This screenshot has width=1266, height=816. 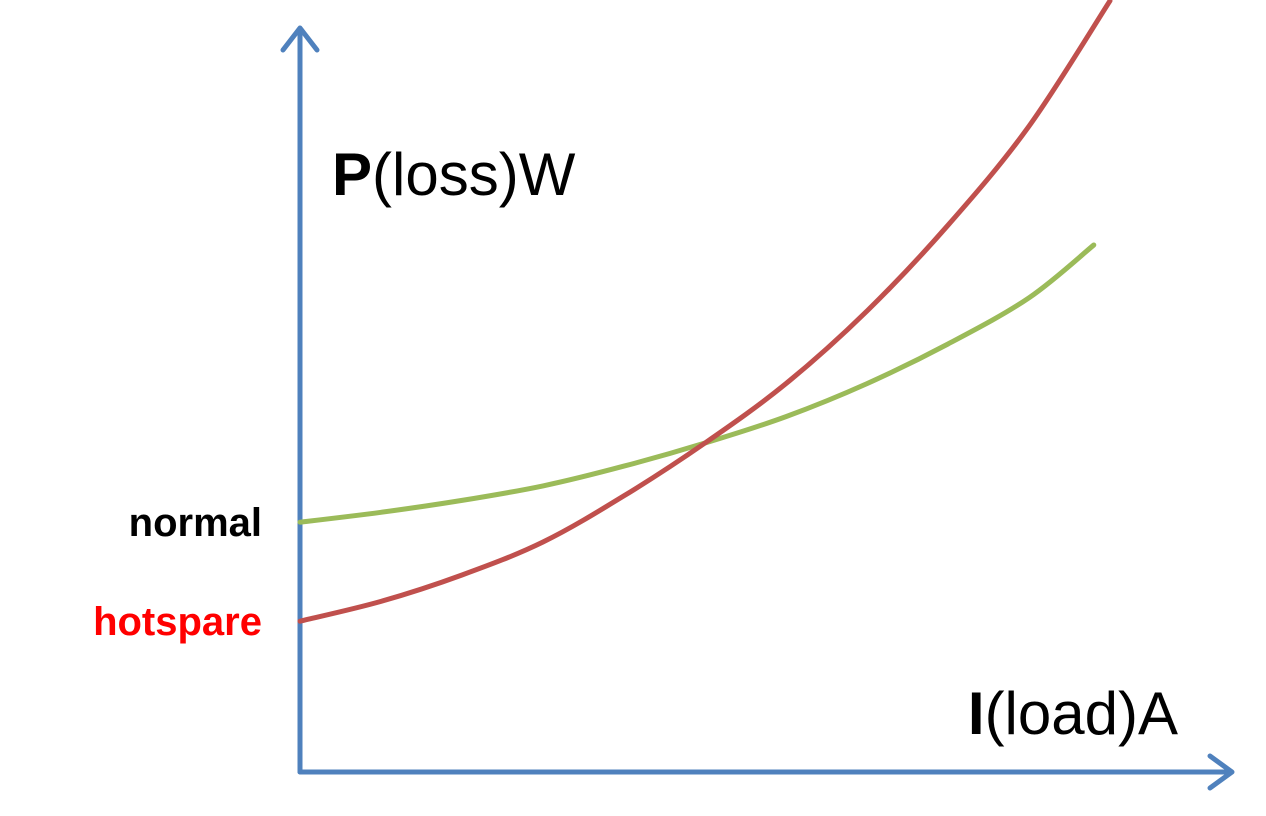 I want to click on series-labels: normal hotspare, so click(x=177, y=572).